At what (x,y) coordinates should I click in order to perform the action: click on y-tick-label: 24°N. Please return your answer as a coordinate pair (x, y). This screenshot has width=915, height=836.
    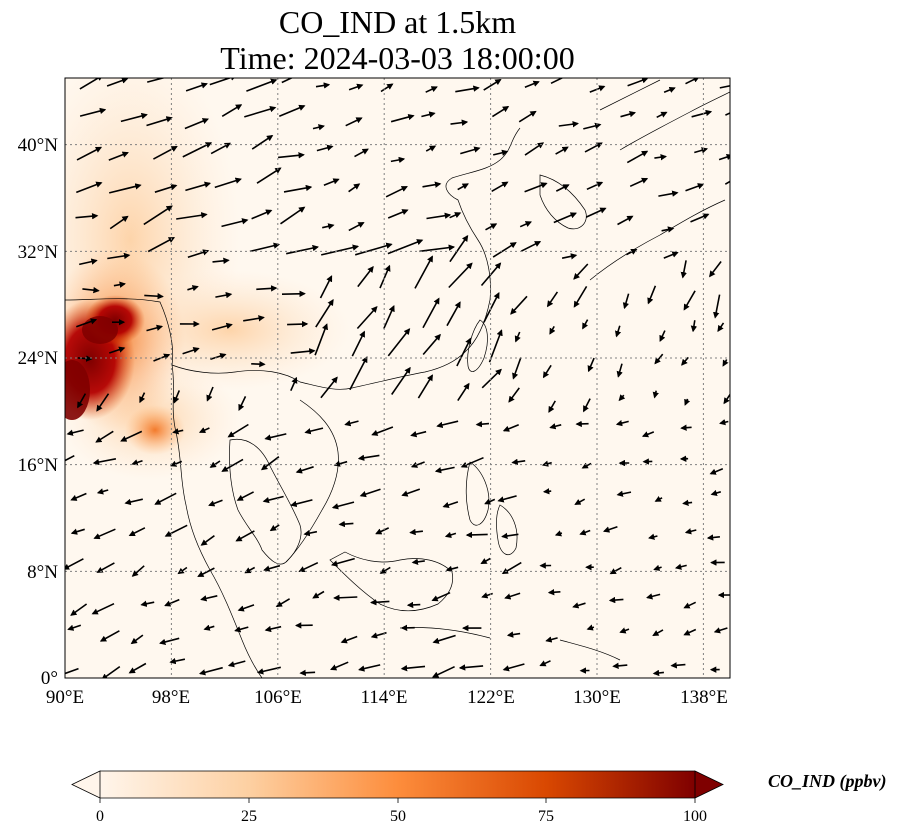
    Looking at the image, I should click on (38, 358).